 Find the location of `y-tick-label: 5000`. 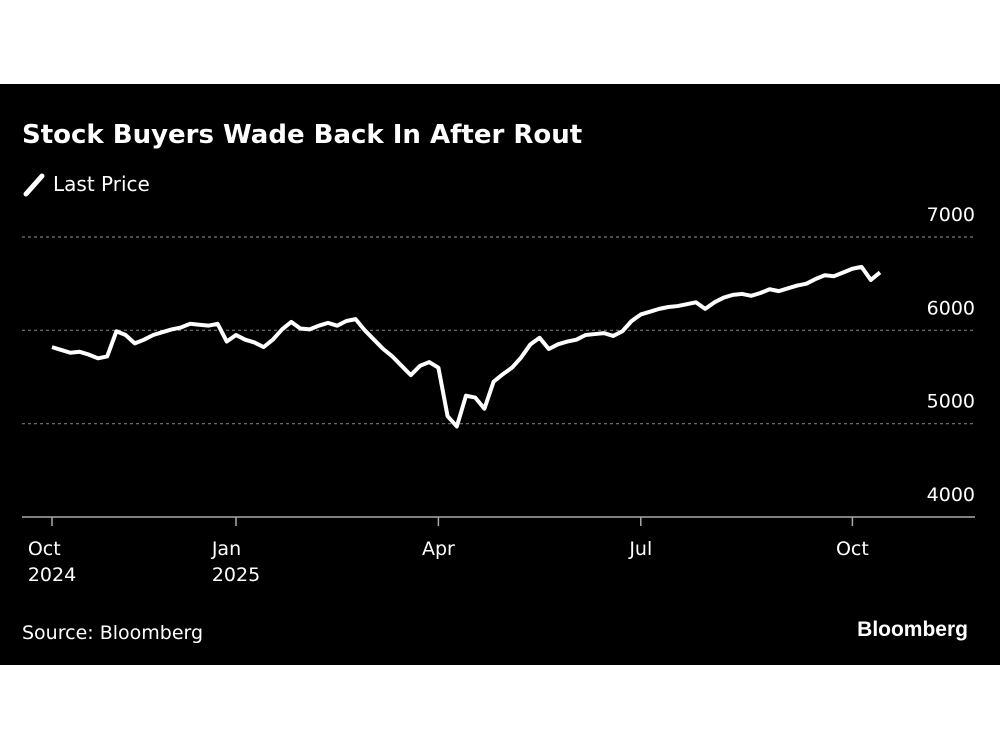

y-tick-label: 5000 is located at coordinates (951, 402).